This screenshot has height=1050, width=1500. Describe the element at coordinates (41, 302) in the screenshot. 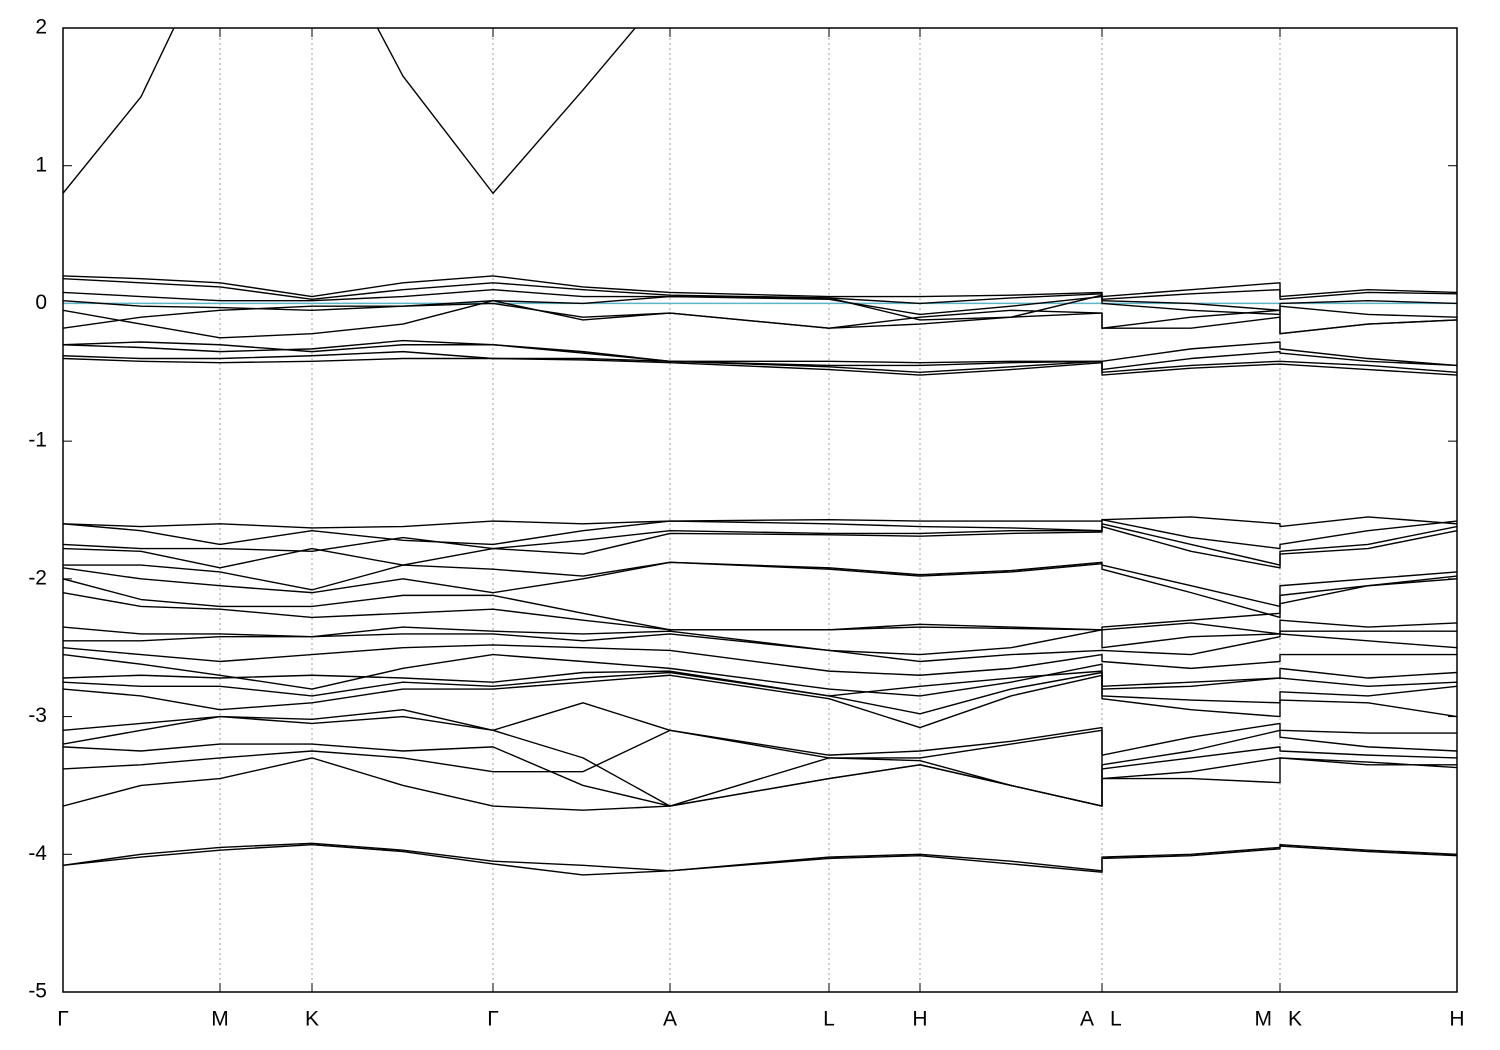

I see `y-tick-label: 0` at that location.